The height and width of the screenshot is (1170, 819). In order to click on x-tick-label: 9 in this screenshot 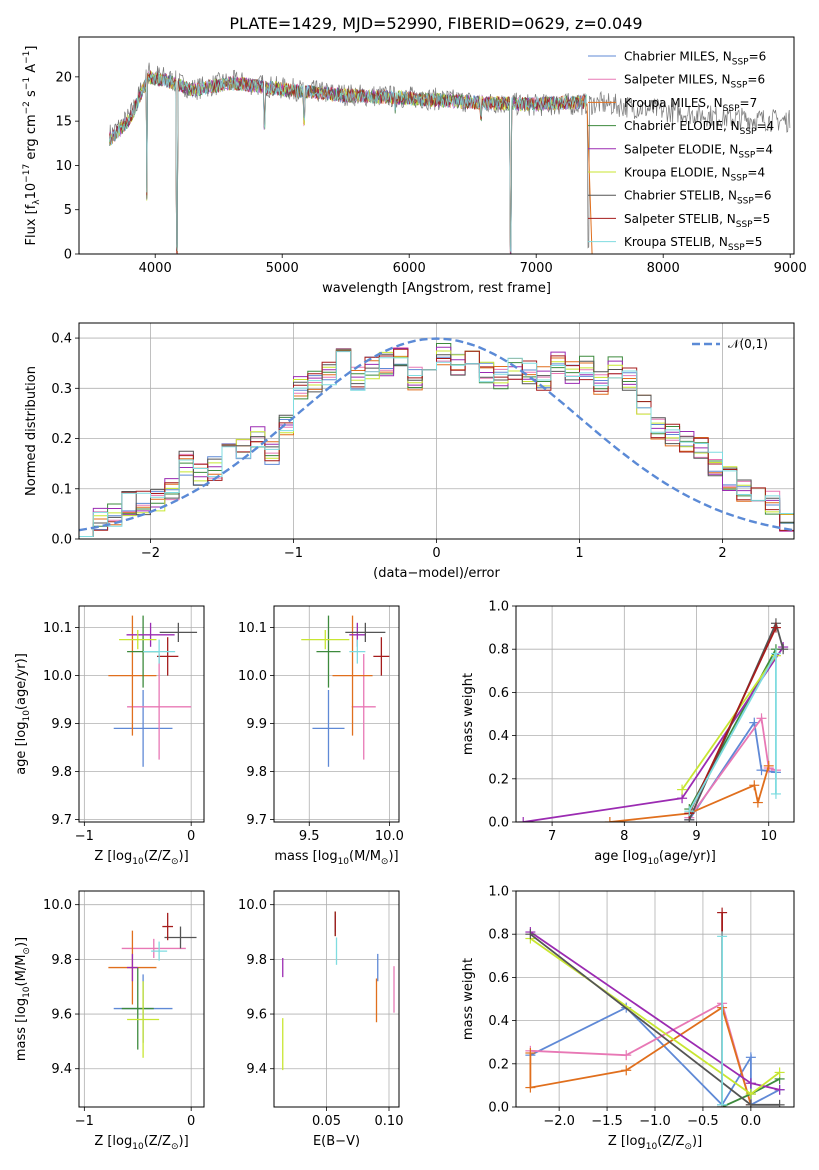, I will do `click(696, 836)`.